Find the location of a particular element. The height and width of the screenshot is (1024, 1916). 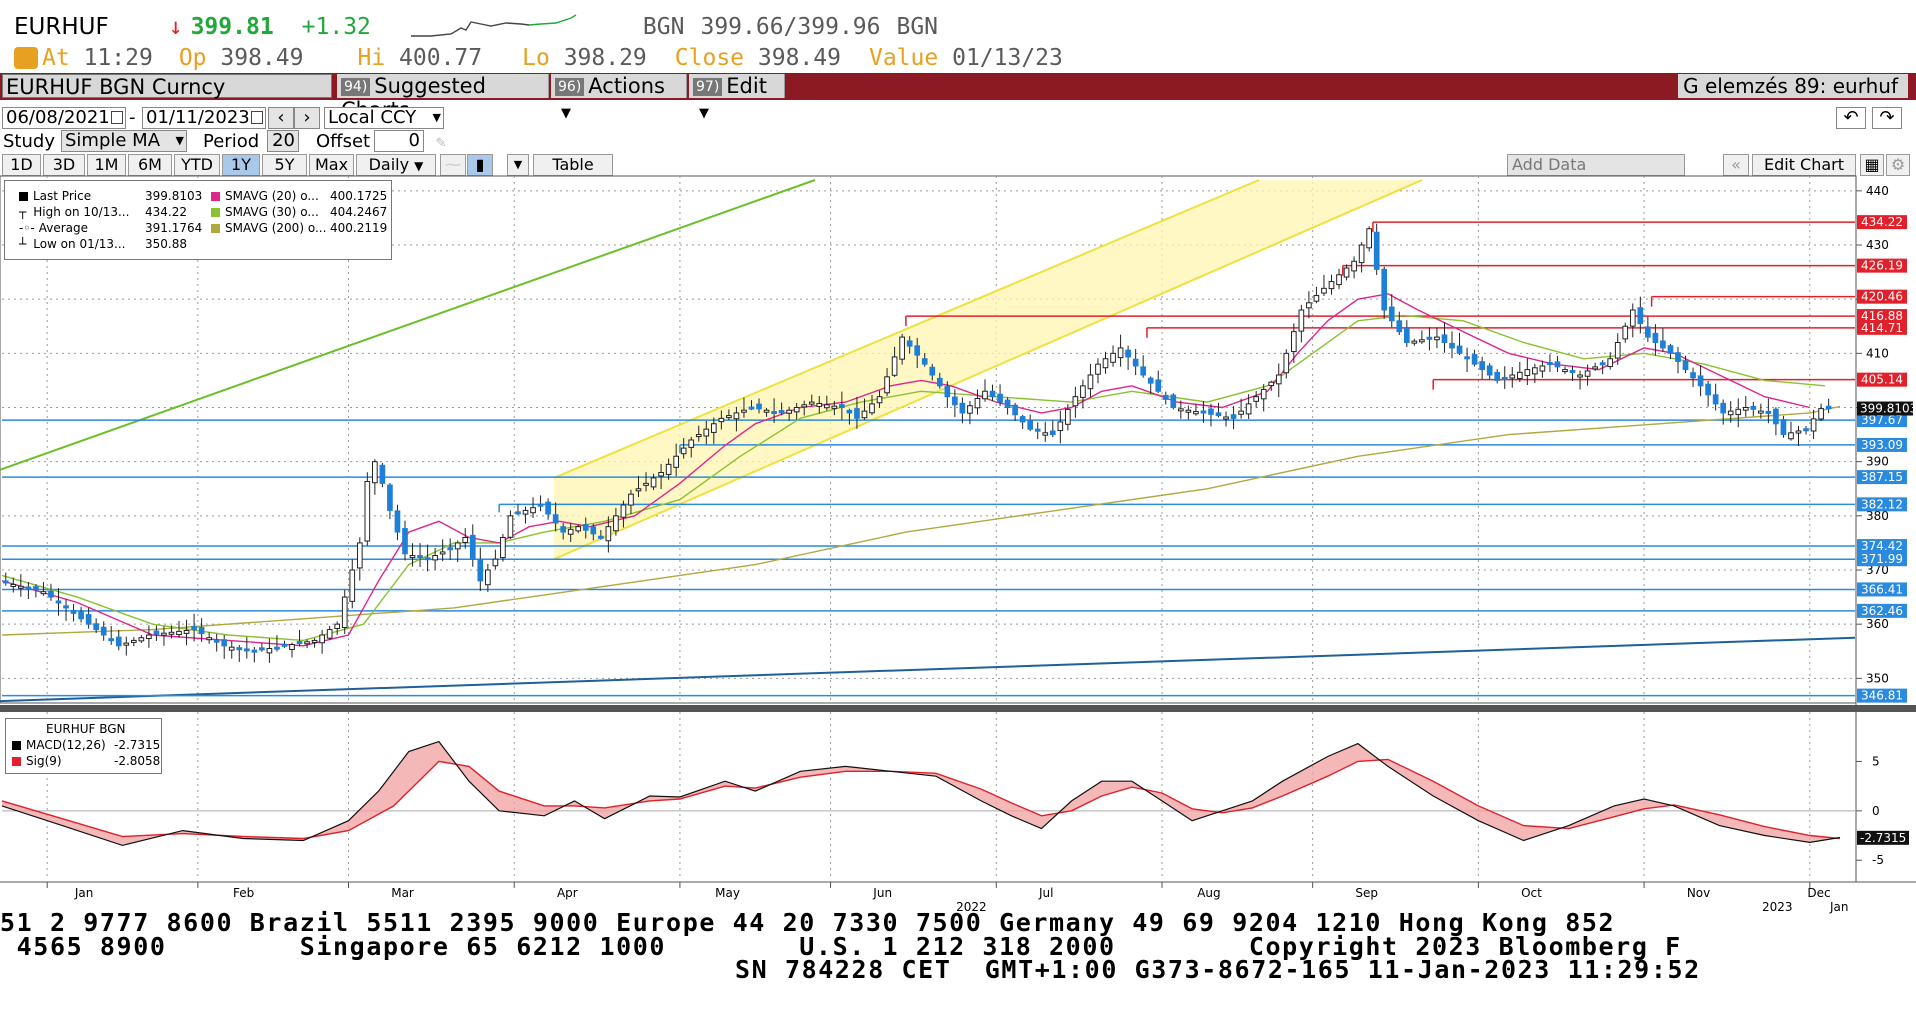

open-label: Op is located at coordinates (192, 58).